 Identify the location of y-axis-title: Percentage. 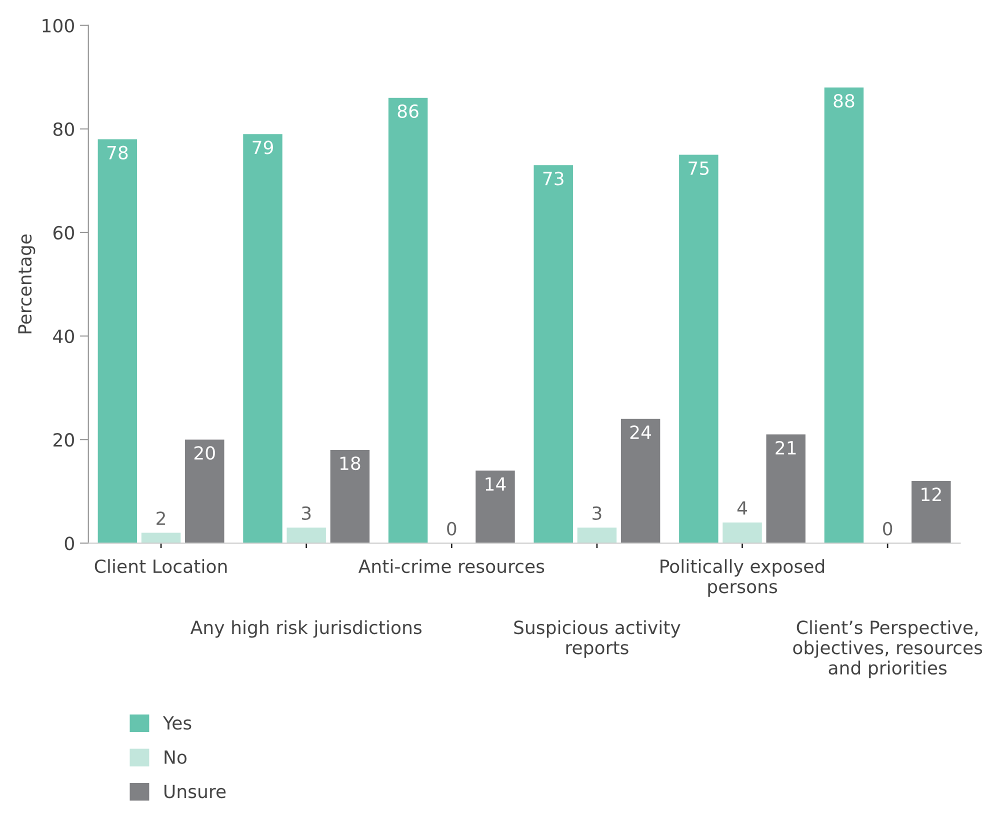
(27, 284).